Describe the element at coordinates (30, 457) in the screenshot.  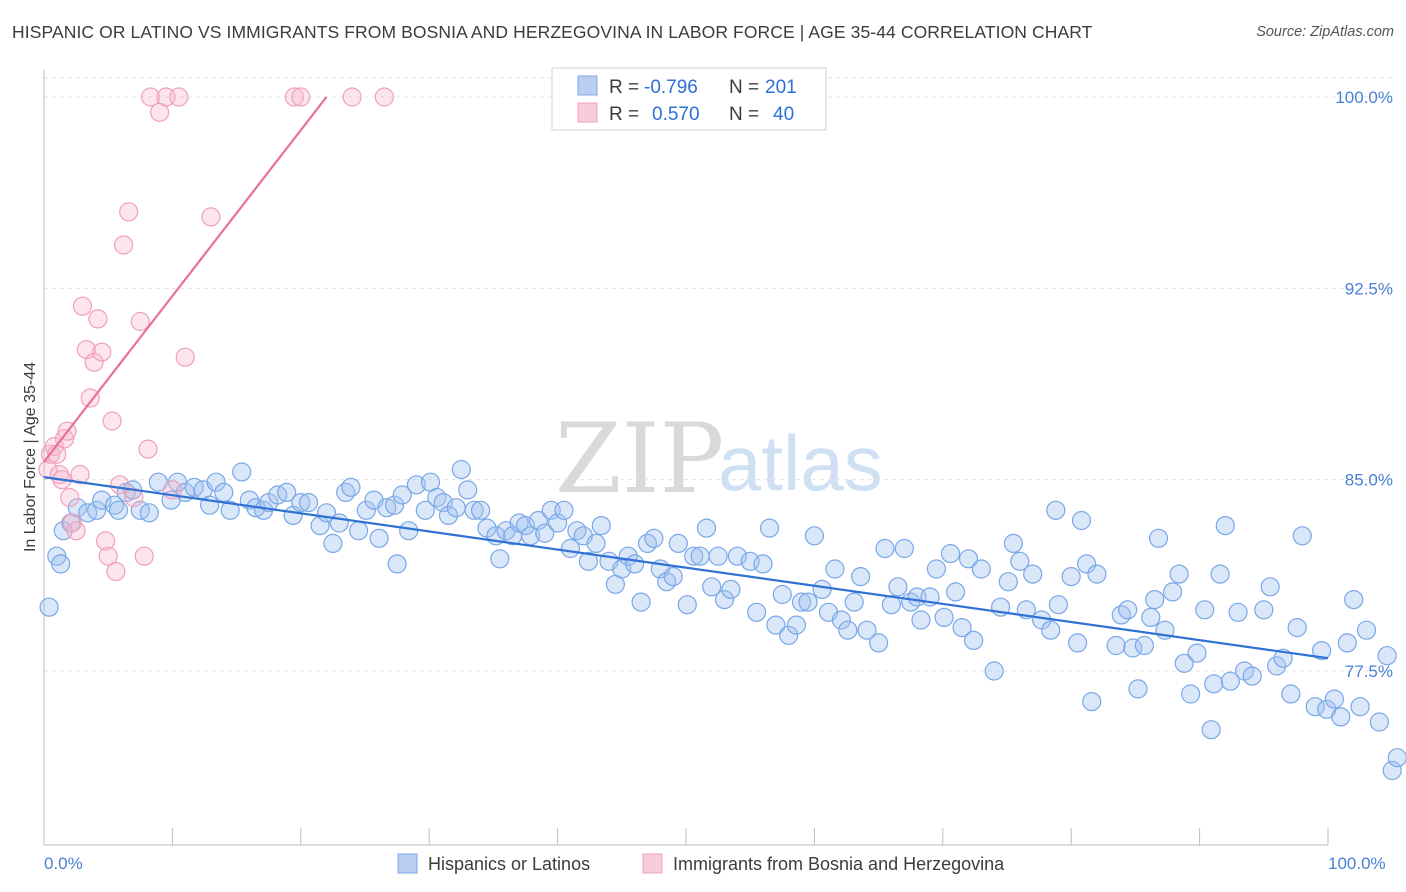
I see `y-axis-label: In Labor Force | Age 35-44` at that location.